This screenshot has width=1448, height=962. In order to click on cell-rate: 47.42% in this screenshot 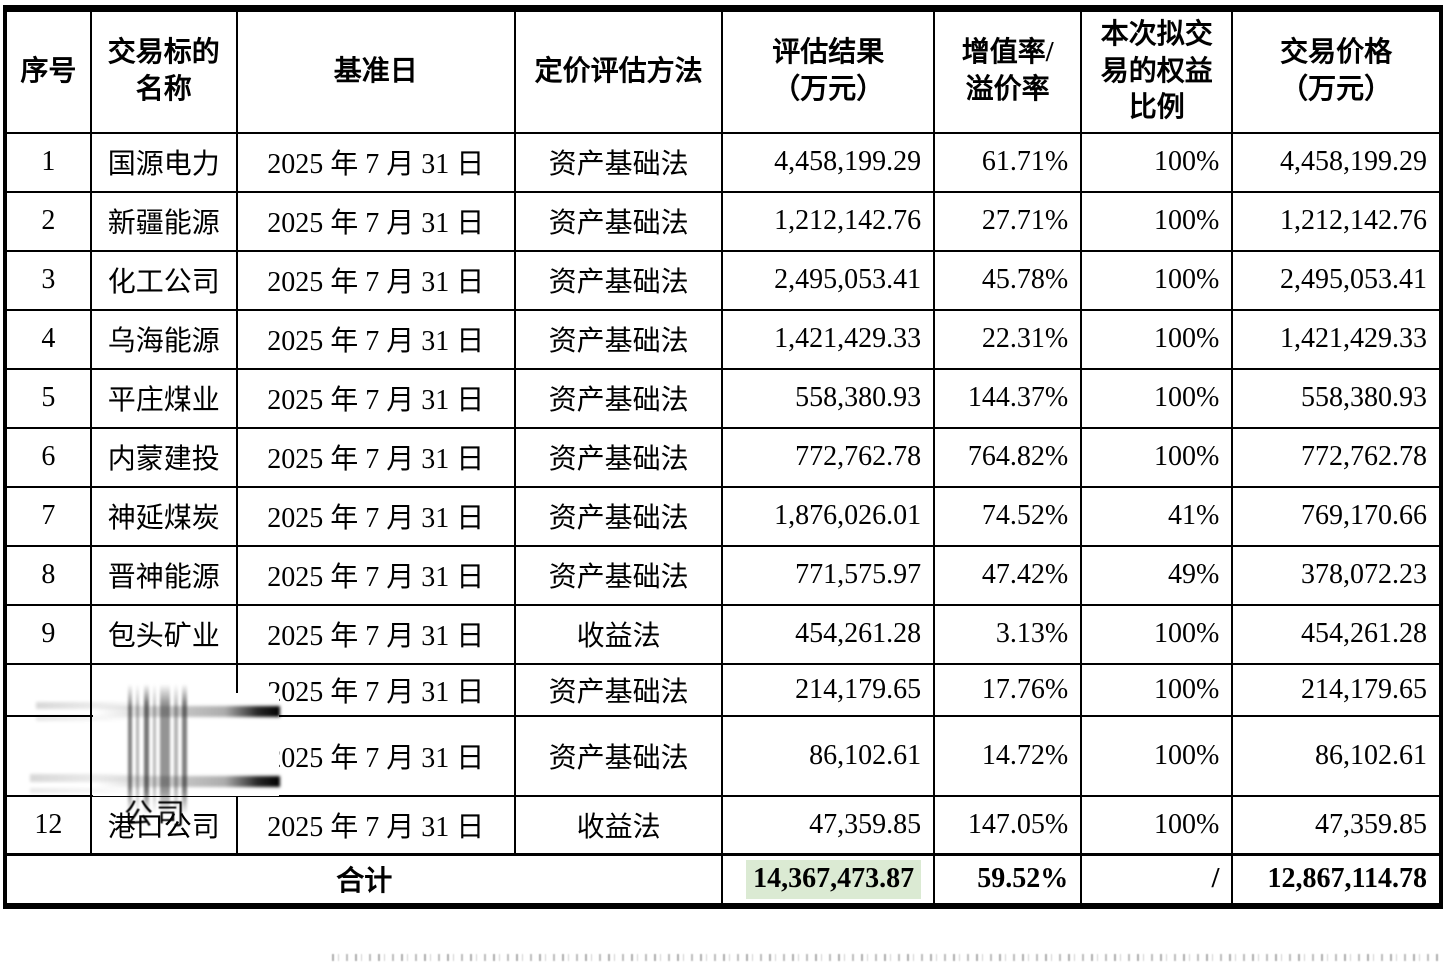, I will do `click(1008, 575)`.